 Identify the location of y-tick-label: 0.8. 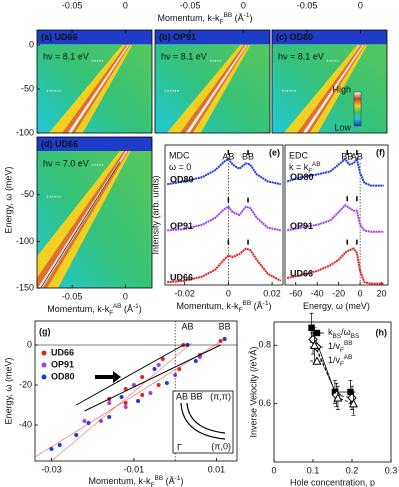
(264, 345).